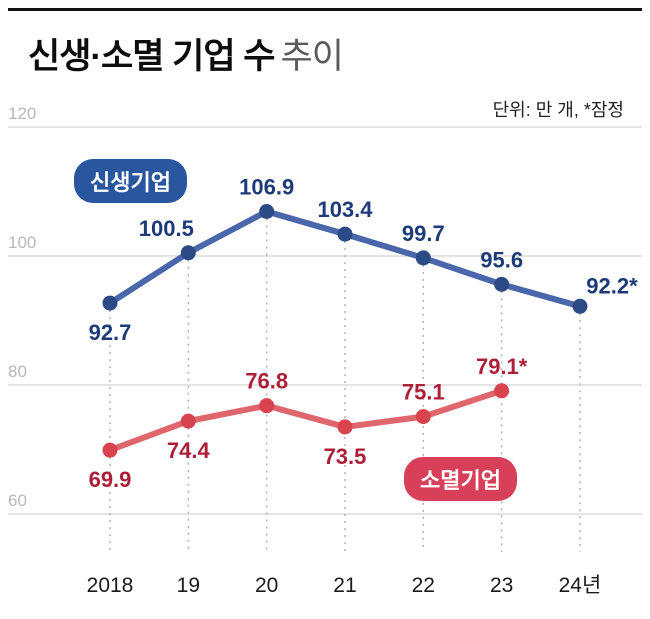  Describe the element at coordinates (558, 110) in the screenshot. I see `unit-note: 단위: 만 개, *잠정` at that location.